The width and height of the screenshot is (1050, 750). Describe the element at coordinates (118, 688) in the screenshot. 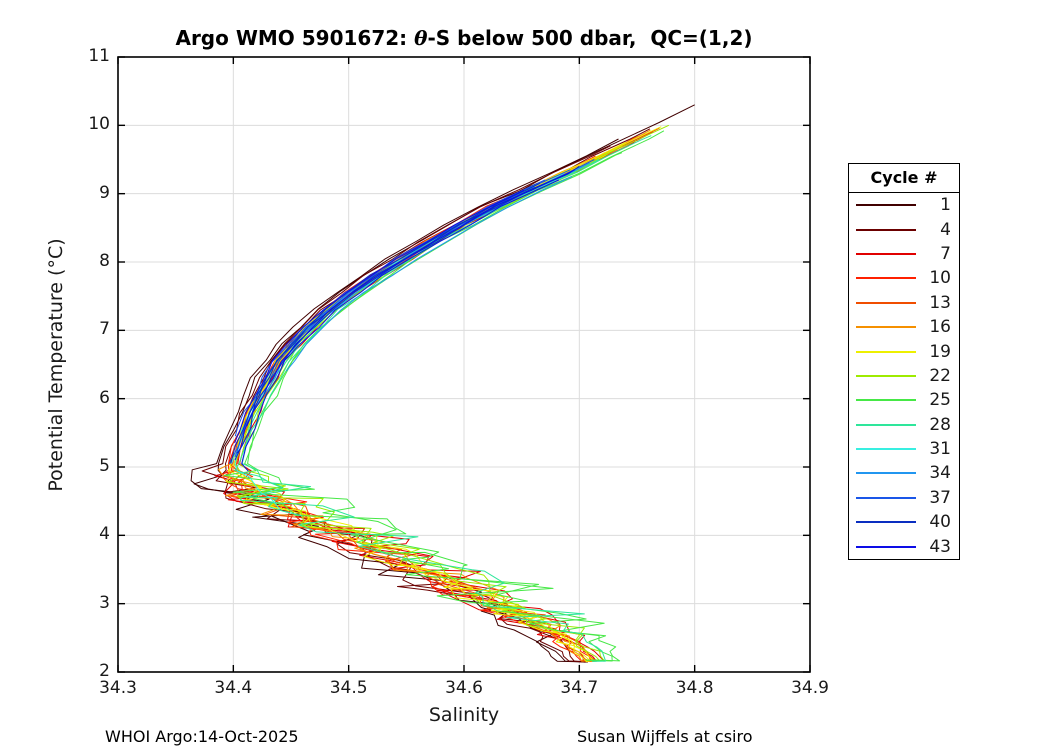

I see `x-tick-label-34.3: 34.3` at that location.